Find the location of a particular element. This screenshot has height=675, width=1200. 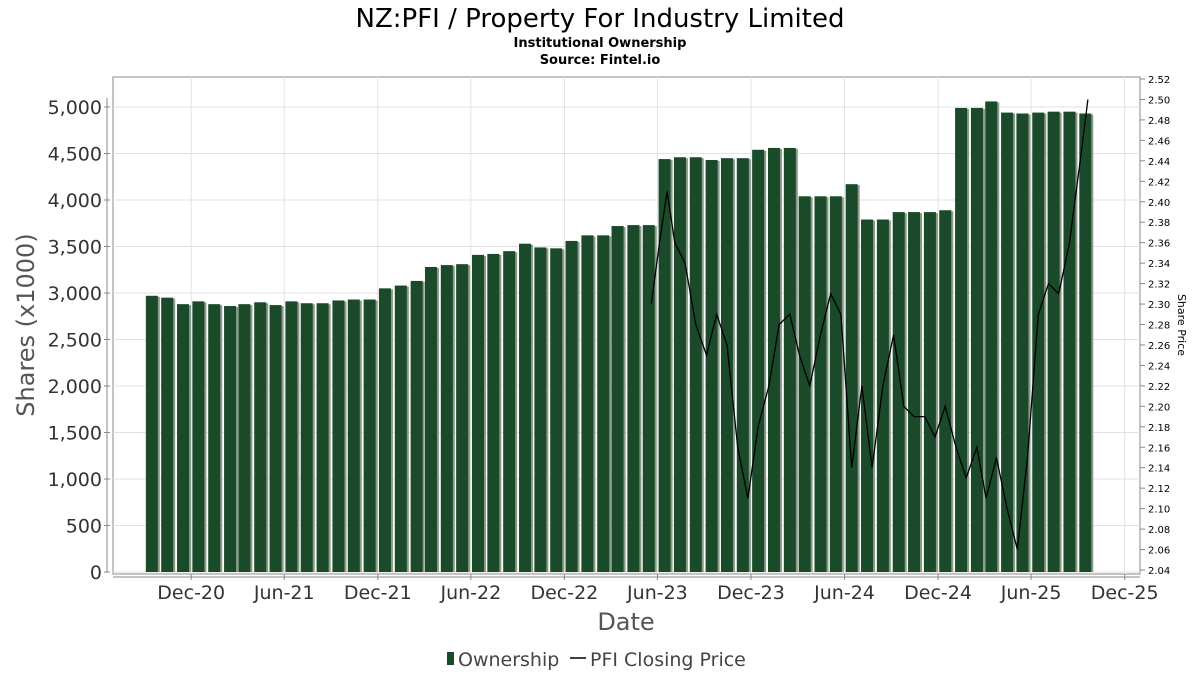

right-tick-label: 2.44 is located at coordinates (1159, 162).